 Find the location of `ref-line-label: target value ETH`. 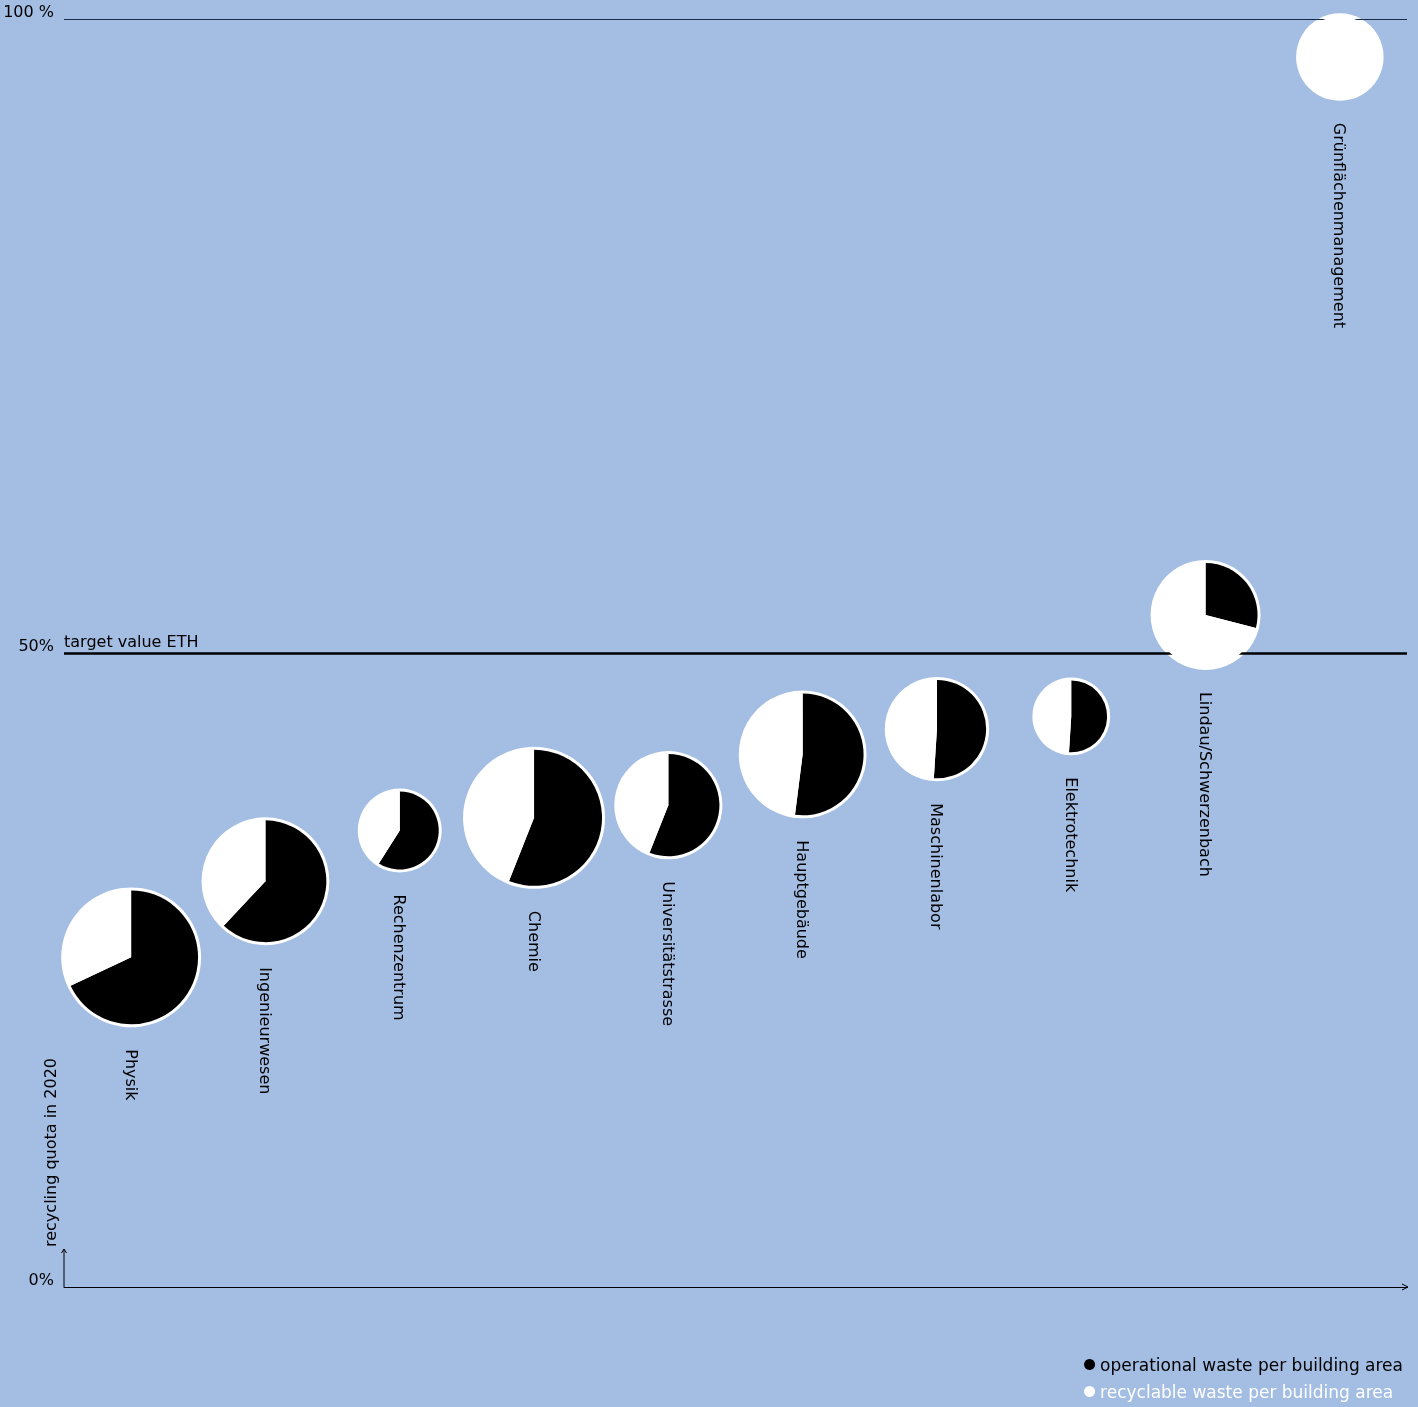

ref-line-label: target value ETH is located at coordinates (131, 641).